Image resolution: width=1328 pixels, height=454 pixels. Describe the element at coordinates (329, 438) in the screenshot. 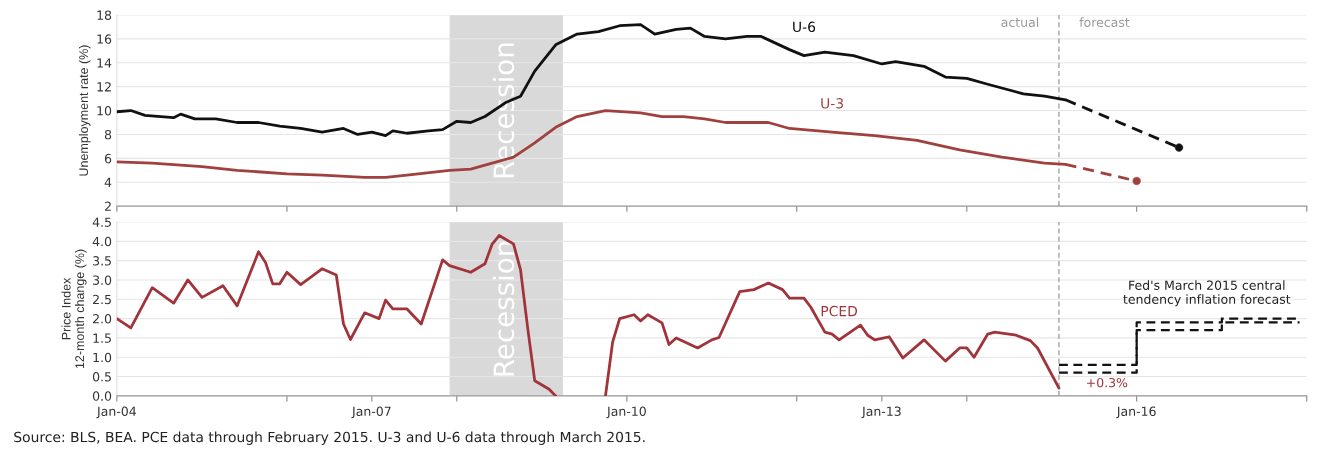

I see `source-note: Source: BLS, BEA. PCE data through February 2015. U-3 and U-6 data through March 2015.` at that location.